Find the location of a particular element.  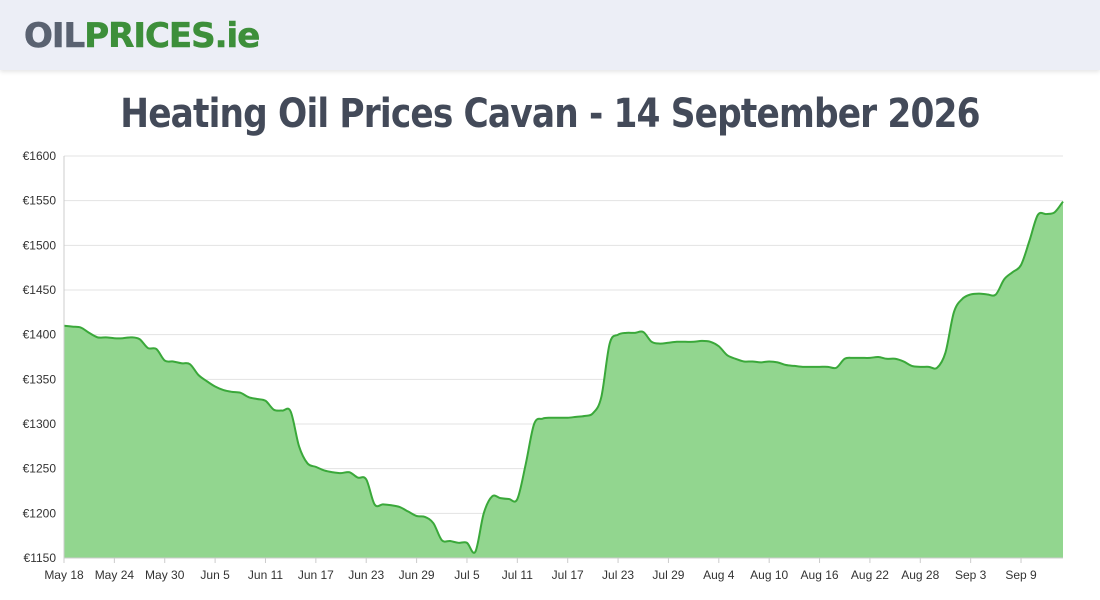

y-tick-label: €1350 is located at coordinates (40, 379).